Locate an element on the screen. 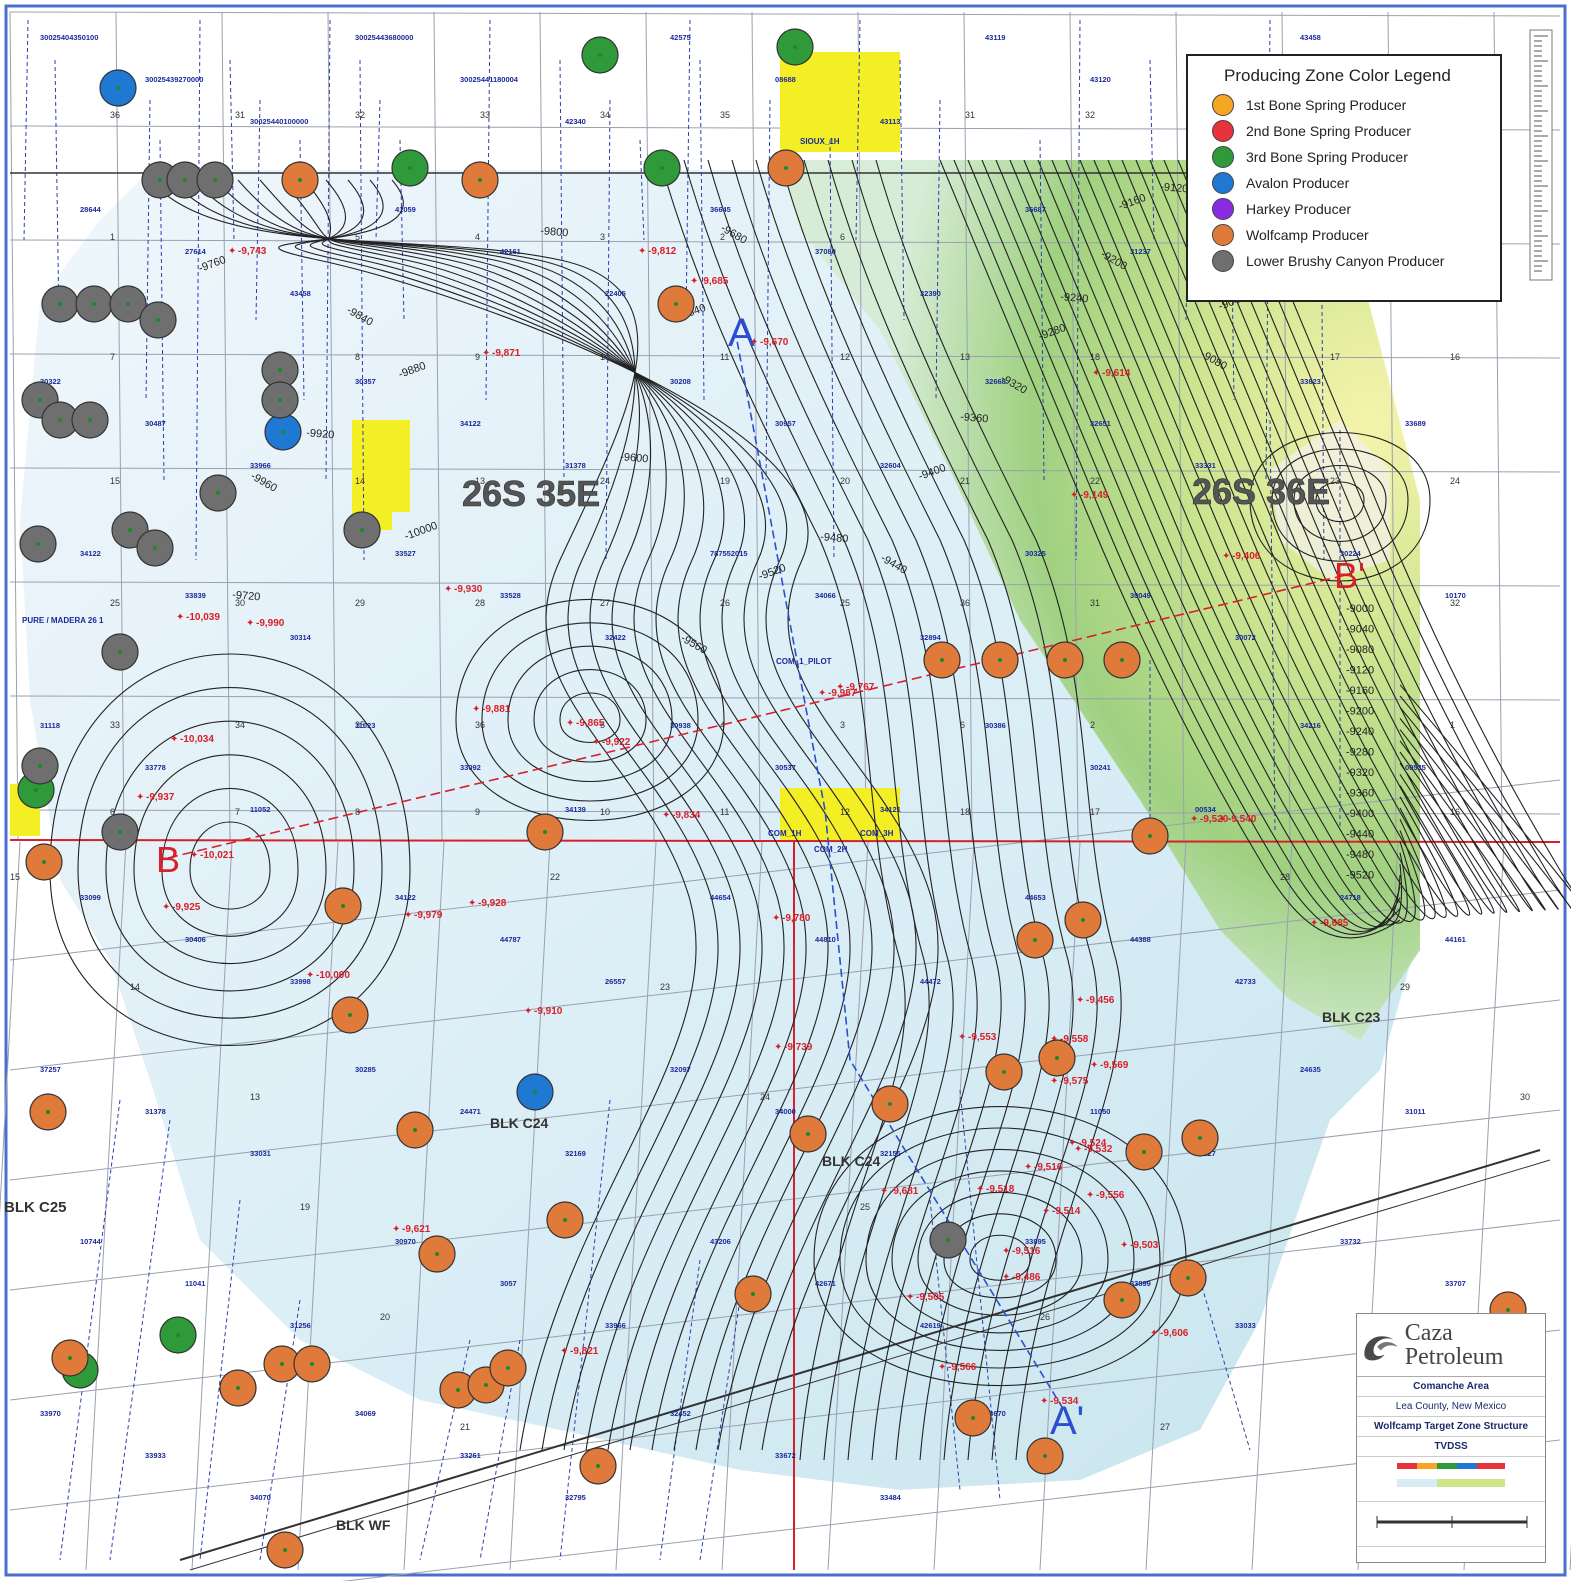  section-number: 32 is located at coordinates (1455, 603).